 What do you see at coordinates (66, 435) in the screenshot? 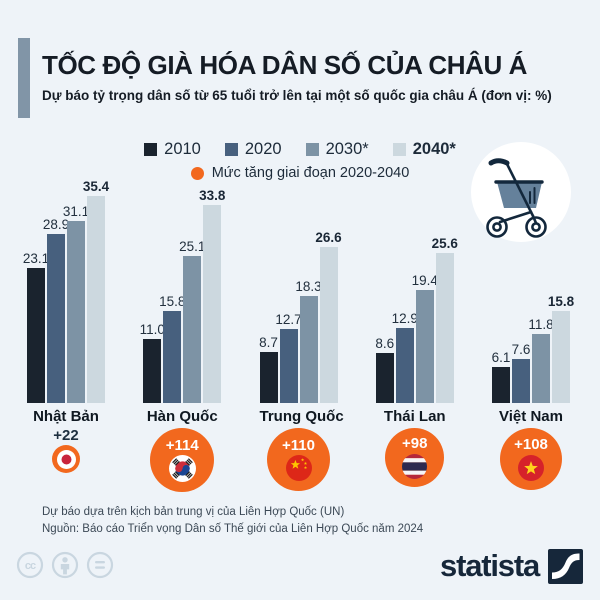
I see `increase-value-label: +22` at bounding box center [66, 435].